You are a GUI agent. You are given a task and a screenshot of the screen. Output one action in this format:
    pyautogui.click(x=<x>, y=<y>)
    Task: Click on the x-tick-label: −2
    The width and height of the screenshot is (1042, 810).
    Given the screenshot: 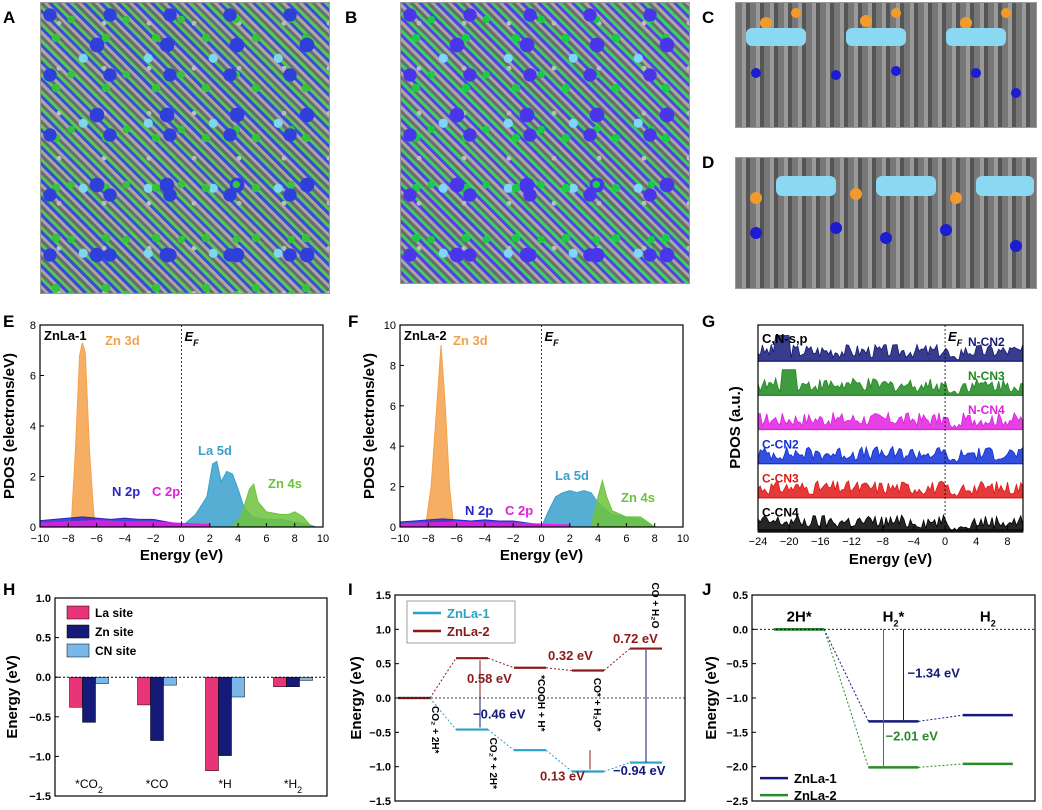 What is the action you would take?
    pyautogui.click(x=513, y=539)
    